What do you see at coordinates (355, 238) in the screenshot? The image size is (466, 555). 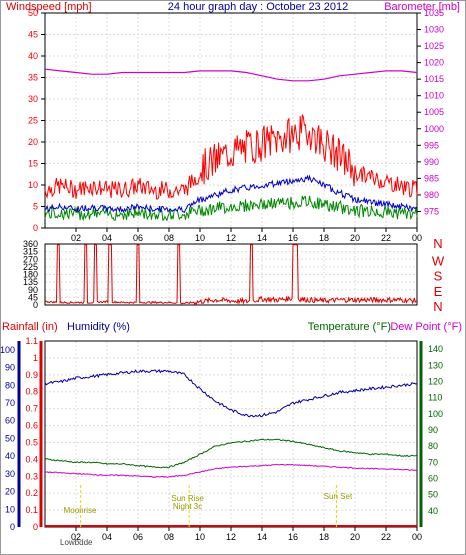 I see `wind-xtick-label: 20` at bounding box center [355, 238].